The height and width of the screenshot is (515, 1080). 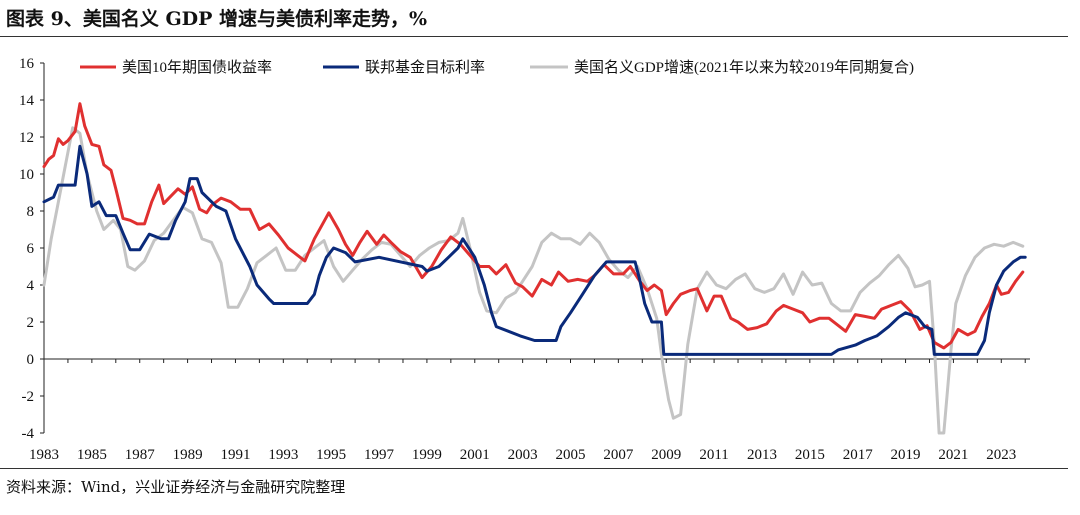 What do you see at coordinates (31, 249) in the screenshot?
I see `y-tick-label: 6` at bounding box center [31, 249].